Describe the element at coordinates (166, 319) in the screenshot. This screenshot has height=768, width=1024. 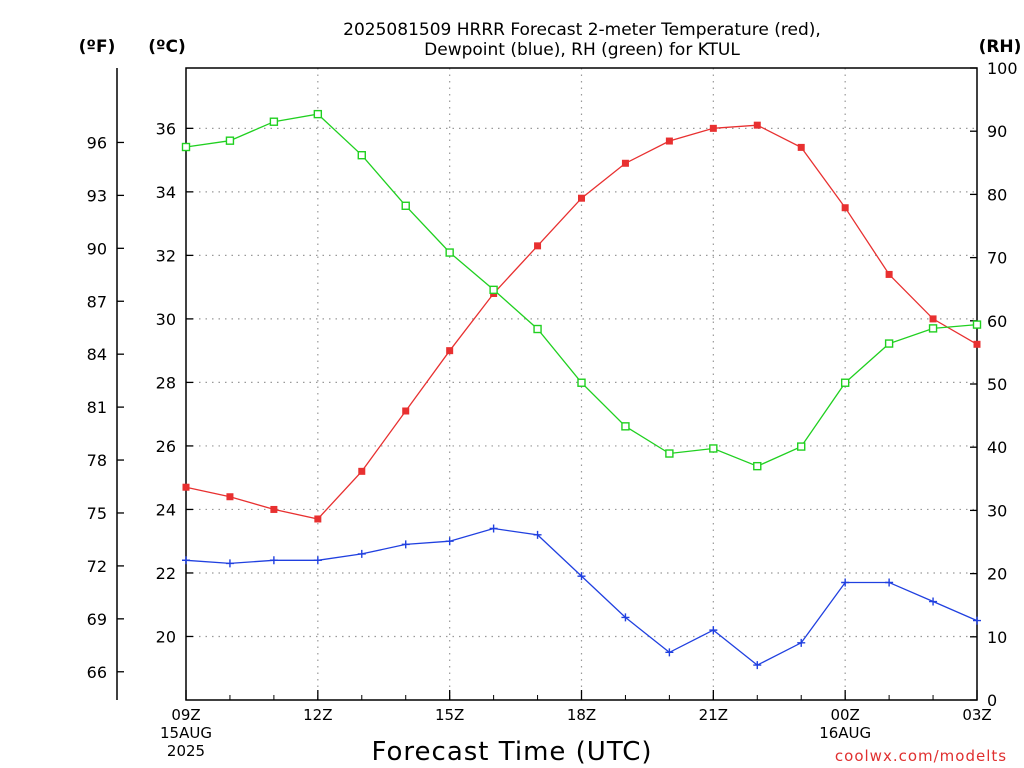
I see `celsius-tick-label: 30` at that location.